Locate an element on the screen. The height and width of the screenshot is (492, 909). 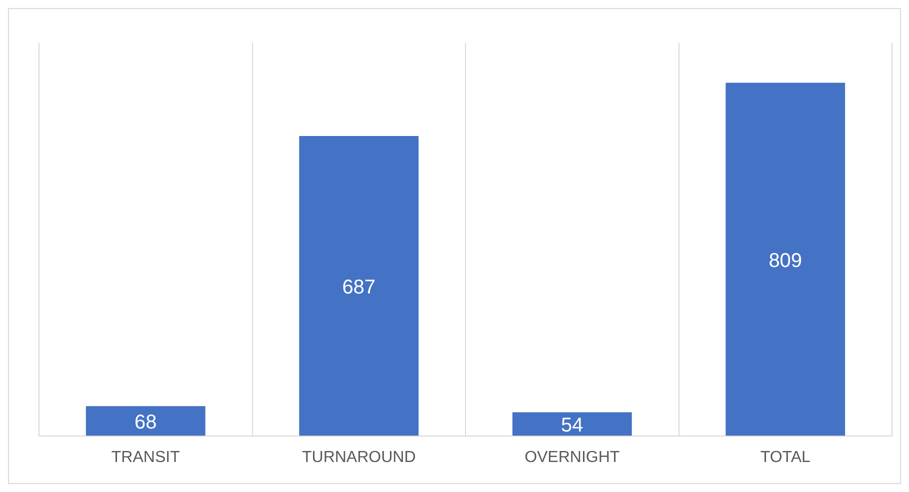
x-tick-label: TRANSIT is located at coordinates (145, 457).